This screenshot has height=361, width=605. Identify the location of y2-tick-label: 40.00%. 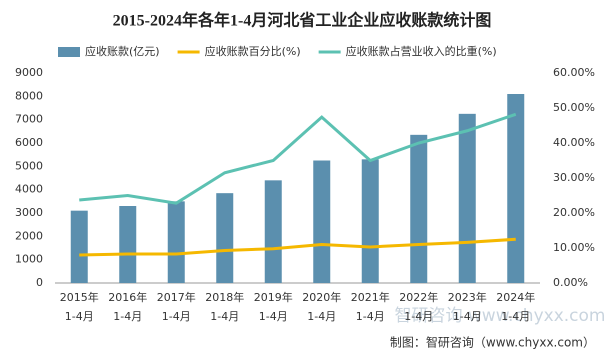
(574, 142).